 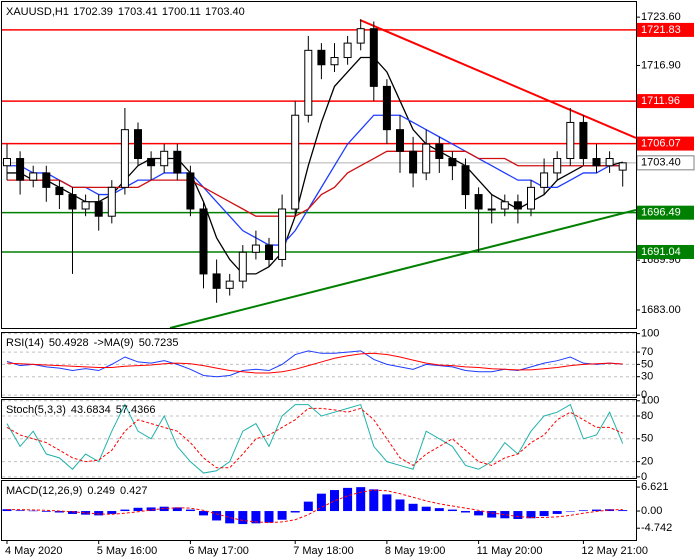 I want to click on y-tick-label: 1716.90, so click(x=661, y=65).